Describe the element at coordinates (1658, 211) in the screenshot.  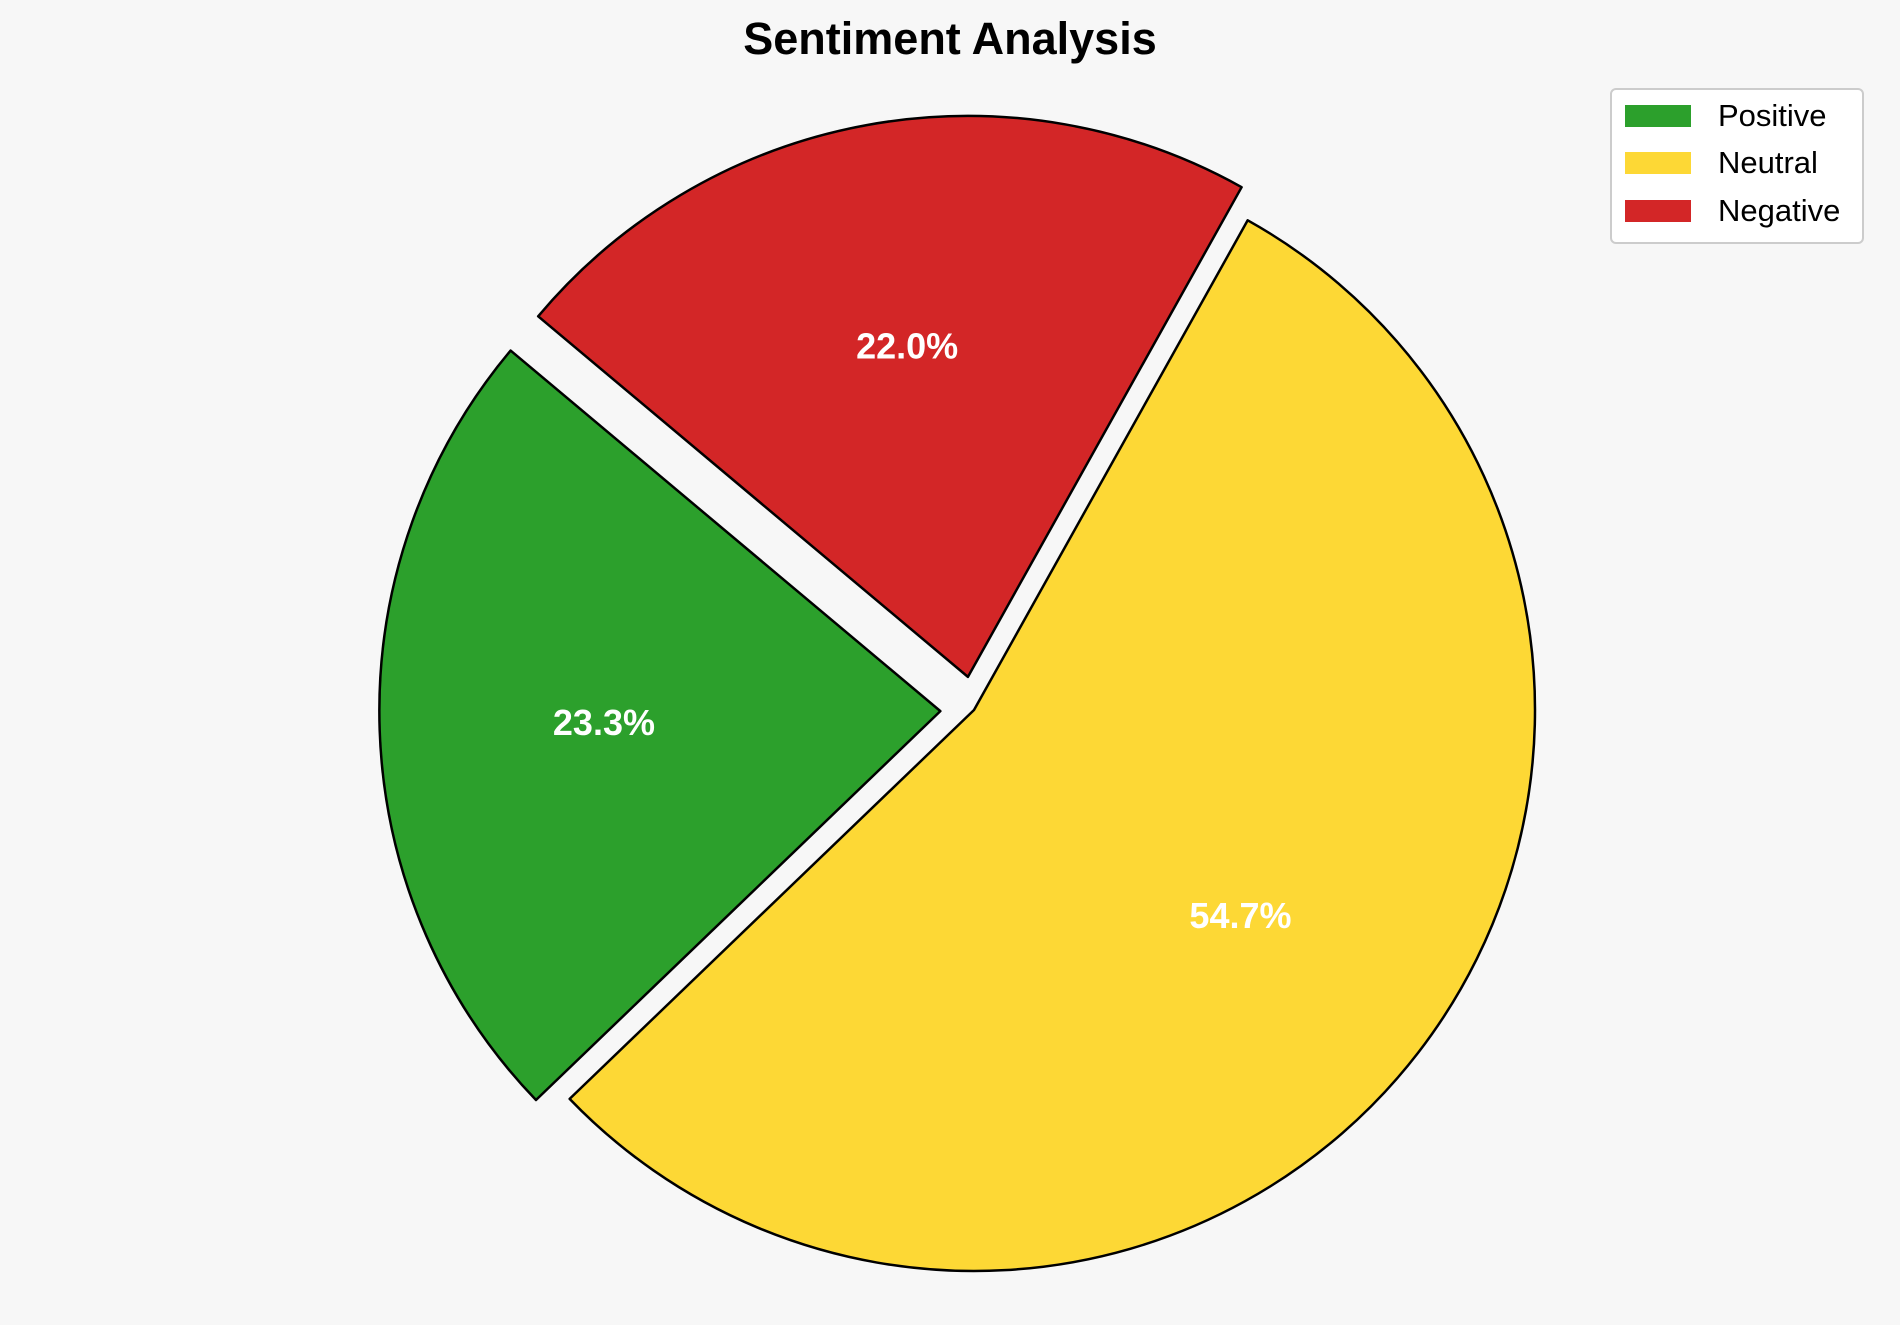
I see `legend-swatch-negative` at that location.